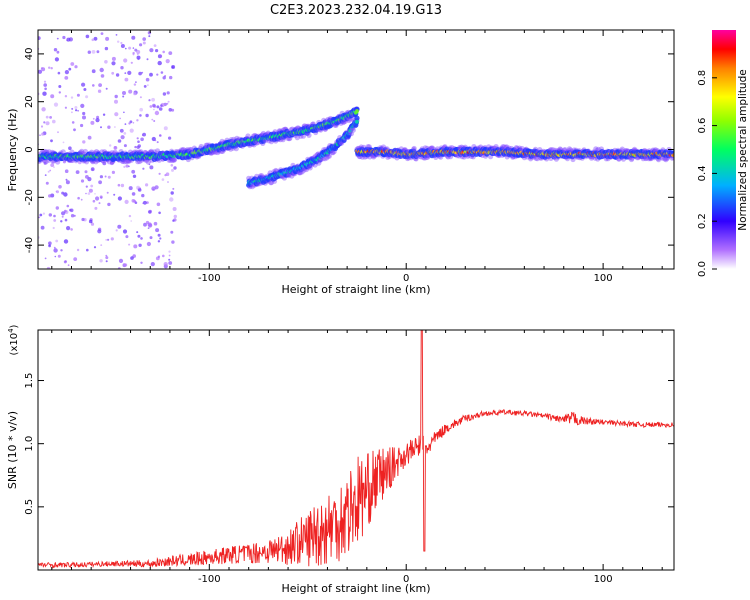 This screenshot has height=600, width=750. Describe the element at coordinates (355, 588) in the screenshot. I see `snr-xlabel: Height of straight line (km)` at that location.